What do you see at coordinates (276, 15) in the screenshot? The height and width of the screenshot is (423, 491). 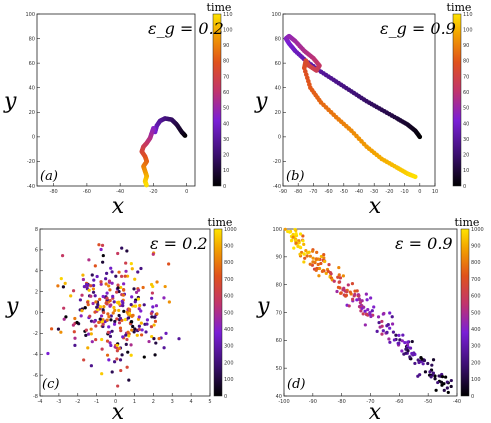 I see `y-tick-label: 100` at bounding box center [276, 15].